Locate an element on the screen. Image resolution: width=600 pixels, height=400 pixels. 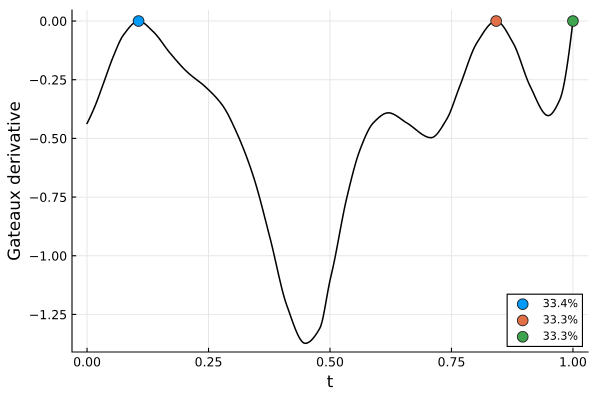
x-axis-title: t is located at coordinates (330, 381).